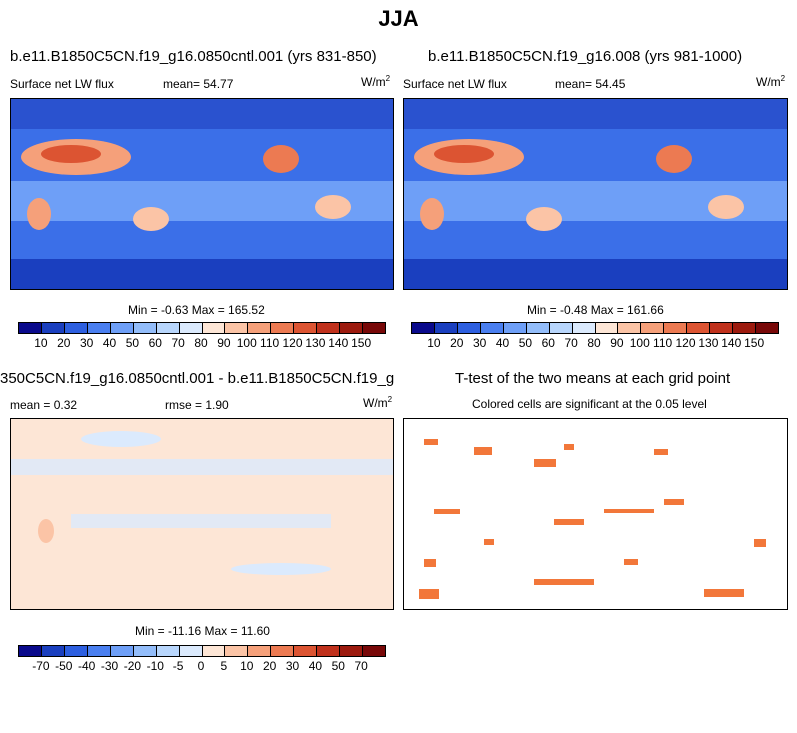 The width and height of the screenshot is (797, 733). Describe the element at coordinates (224, 666) in the screenshot. I see `panel3-colorbar-tick-label: 5` at that location.